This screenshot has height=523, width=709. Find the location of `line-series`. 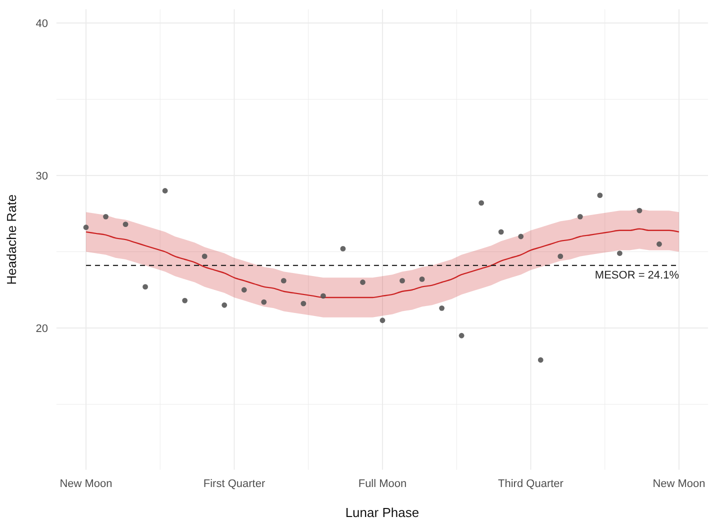

line-series is located at coordinates (382, 263).